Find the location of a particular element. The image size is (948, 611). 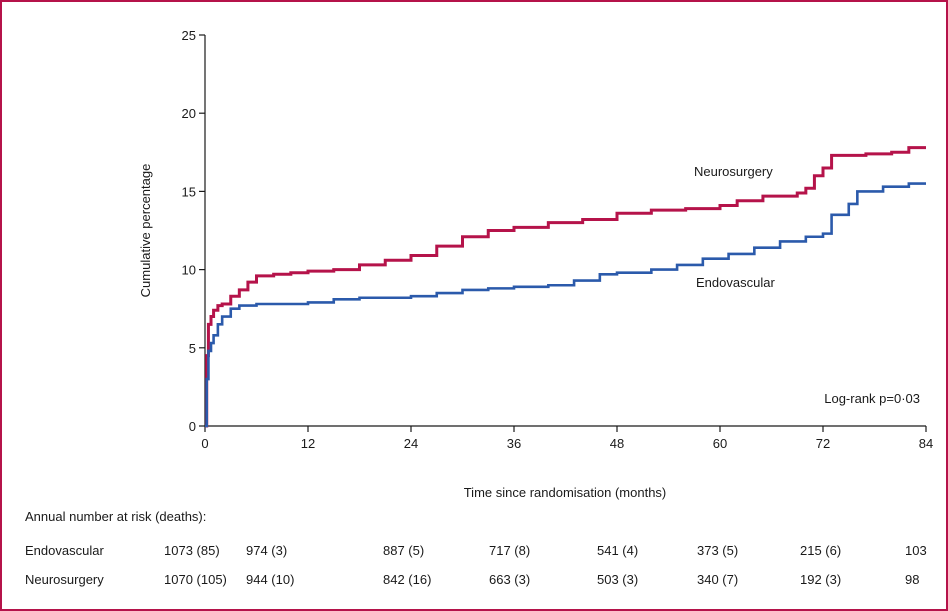

x-tick-label: 36 is located at coordinates (514, 443).